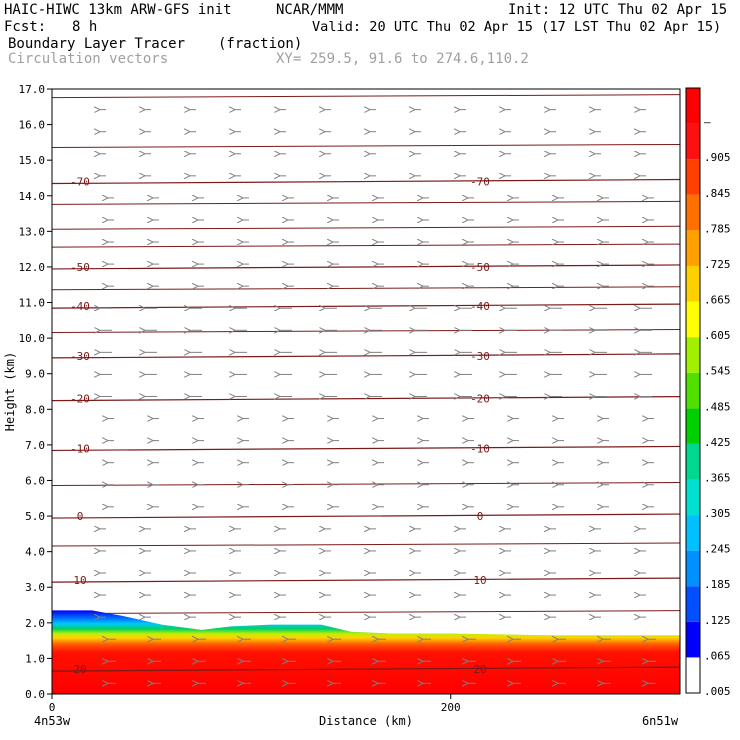 Image resolution: width=740 pixels, height=740 pixels. What do you see at coordinates (25, 27) in the screenshot?
I see `fcst-label: Fcst:` at bounding box center [25, 27].